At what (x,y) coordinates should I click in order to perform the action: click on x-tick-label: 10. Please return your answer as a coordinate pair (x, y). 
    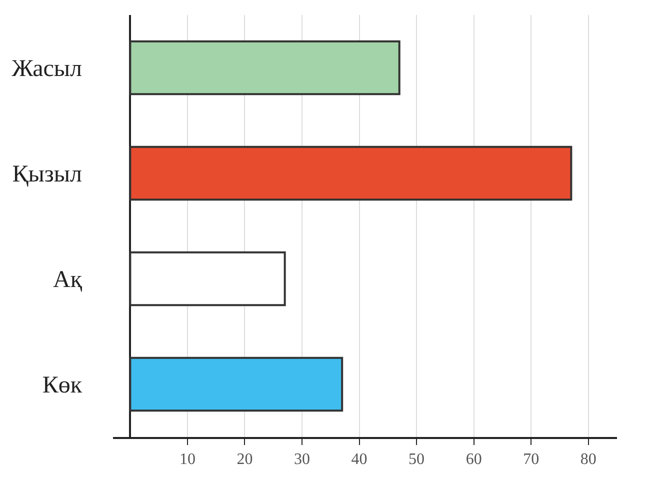
    Looking at the image, I should click on (187, 459).